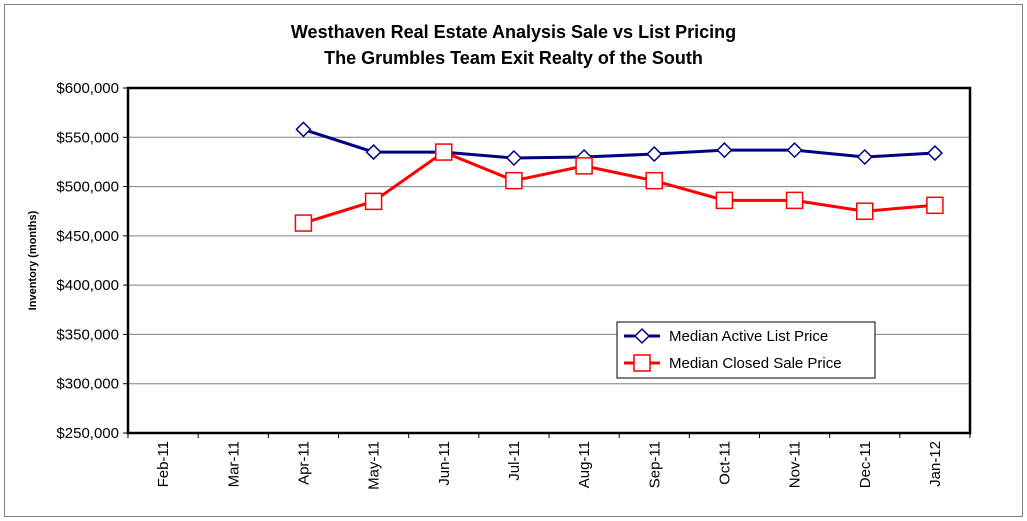 The height and width of the screenshot is (521, 1027). What do you see at coordinates (87, 236) in the screenshot?
I see `y-tick-label: $450,000` at bounding box center [87, 236].